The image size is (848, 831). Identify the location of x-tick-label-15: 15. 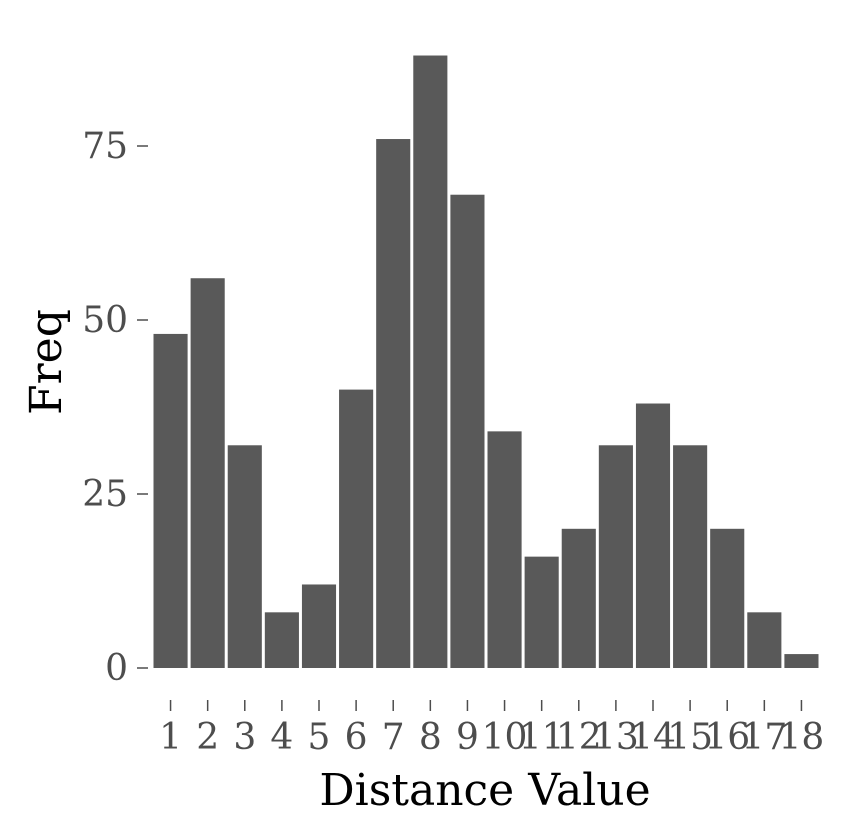
(690, 737).